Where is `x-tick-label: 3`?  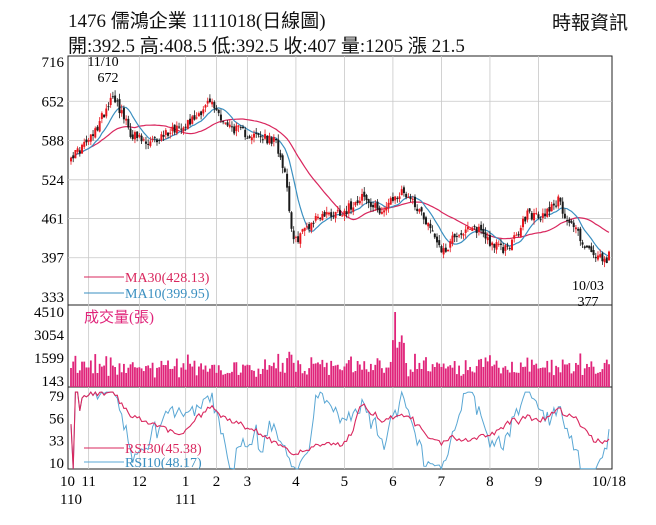
x-tick-label: 3 is located at coordinates (248, 482).